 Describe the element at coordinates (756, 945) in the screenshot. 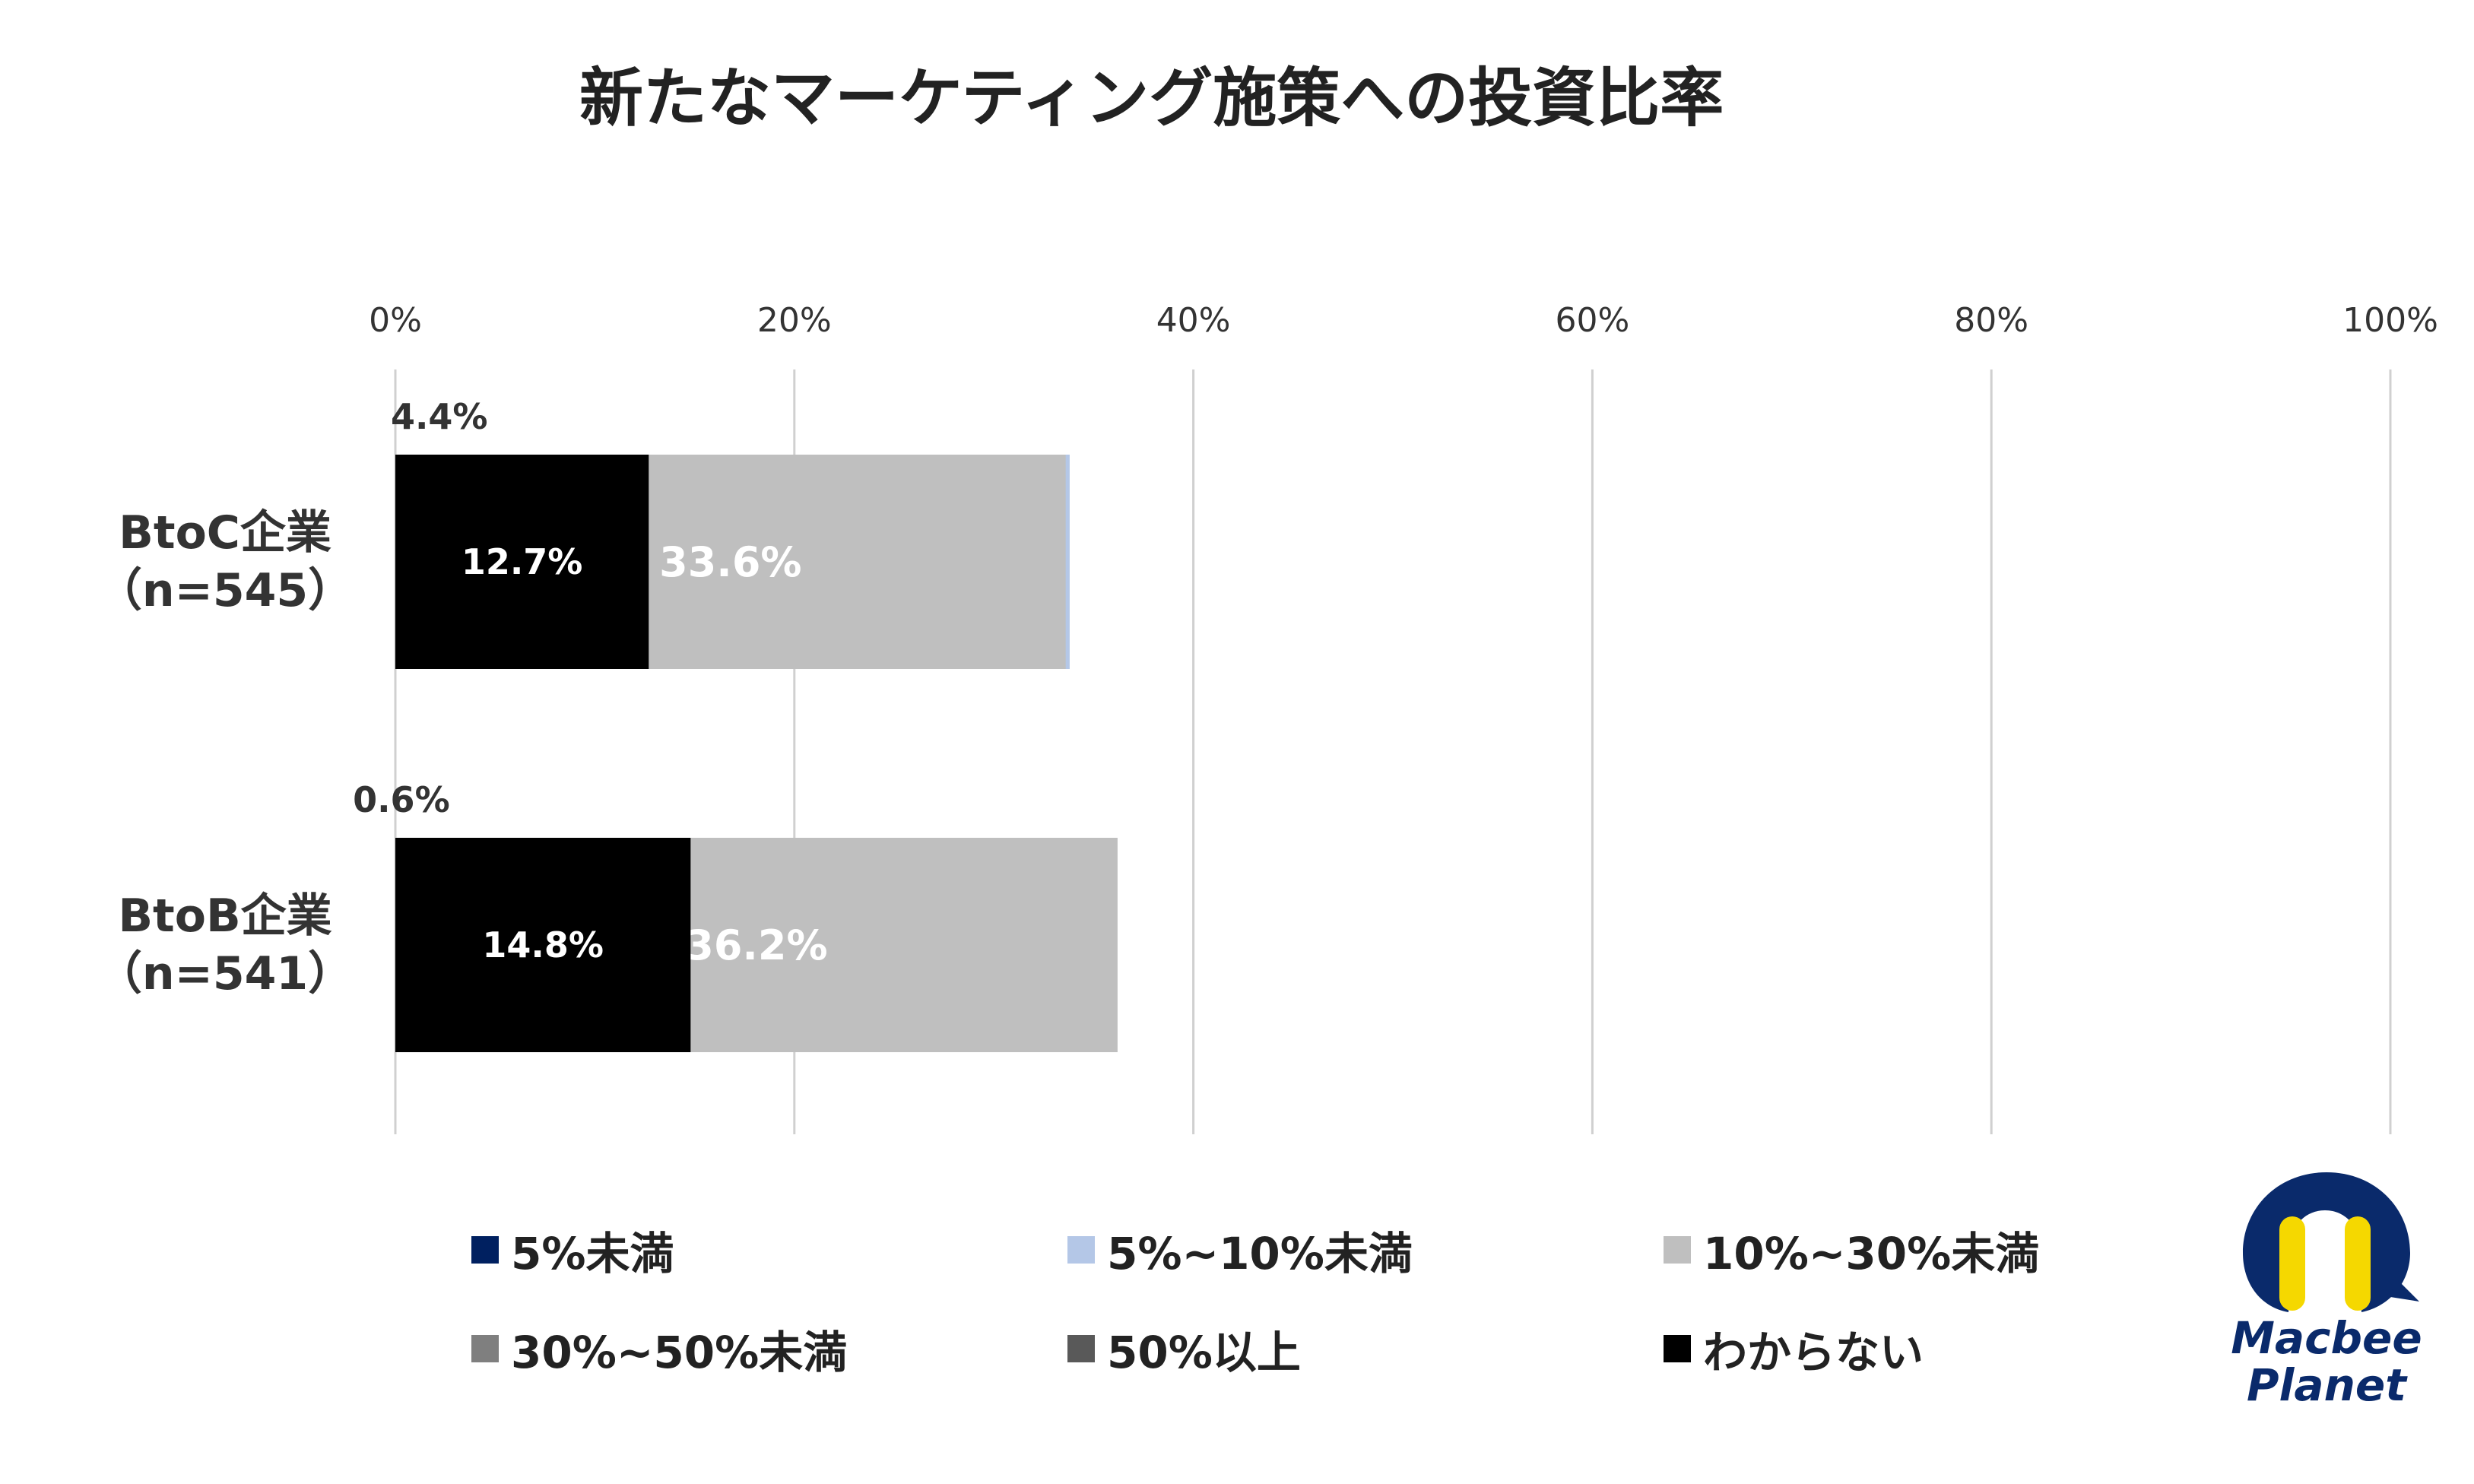

I see `data-label: 36.2%` at that location.